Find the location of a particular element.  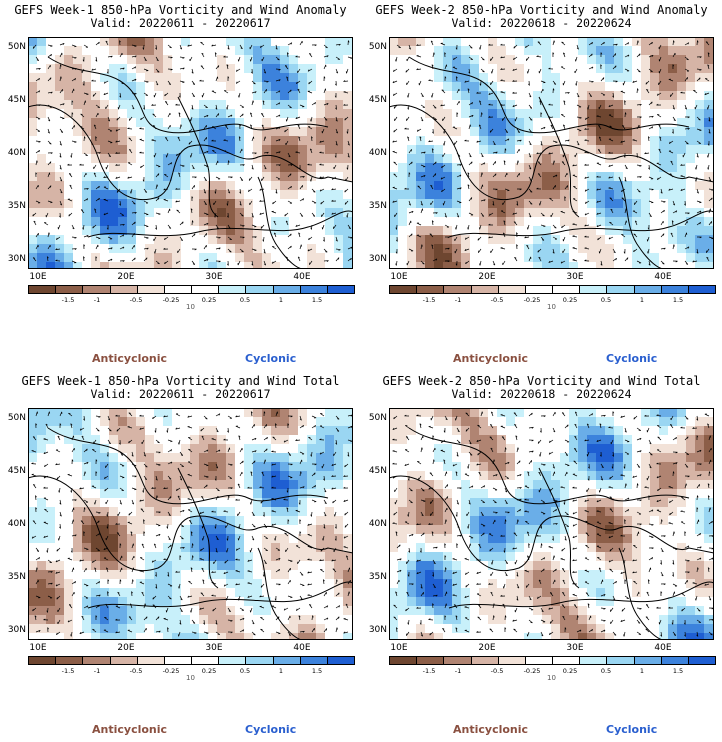

colorbar-swatch is located at coordinates (151, 289).